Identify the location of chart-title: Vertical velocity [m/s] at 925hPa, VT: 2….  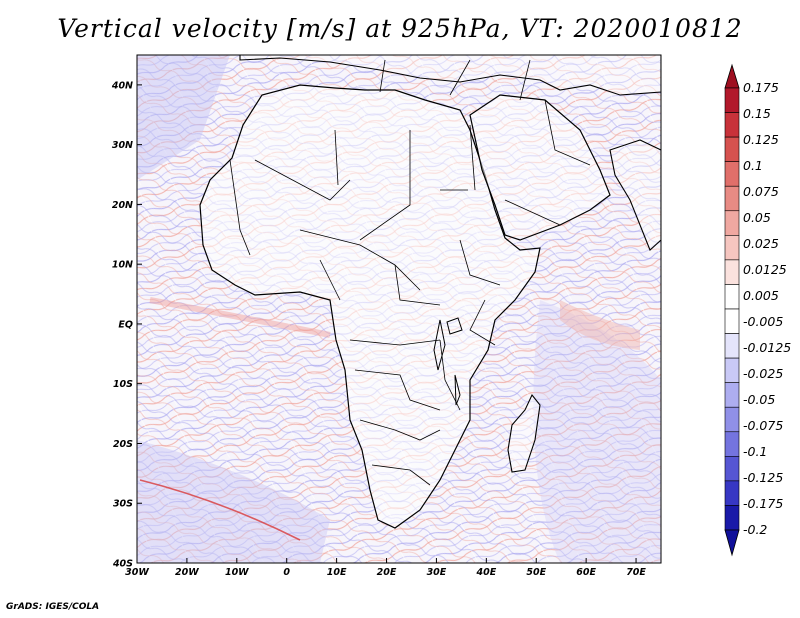
(400, 28).